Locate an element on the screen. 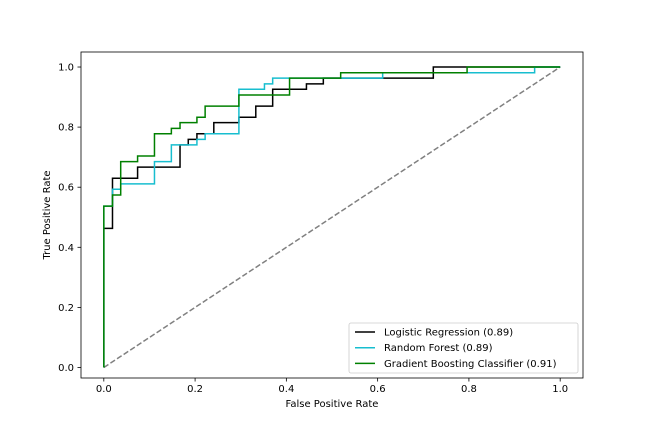 The width and height of the screenshot is (648, 432). legend-box is located at coordinates (463, 348).